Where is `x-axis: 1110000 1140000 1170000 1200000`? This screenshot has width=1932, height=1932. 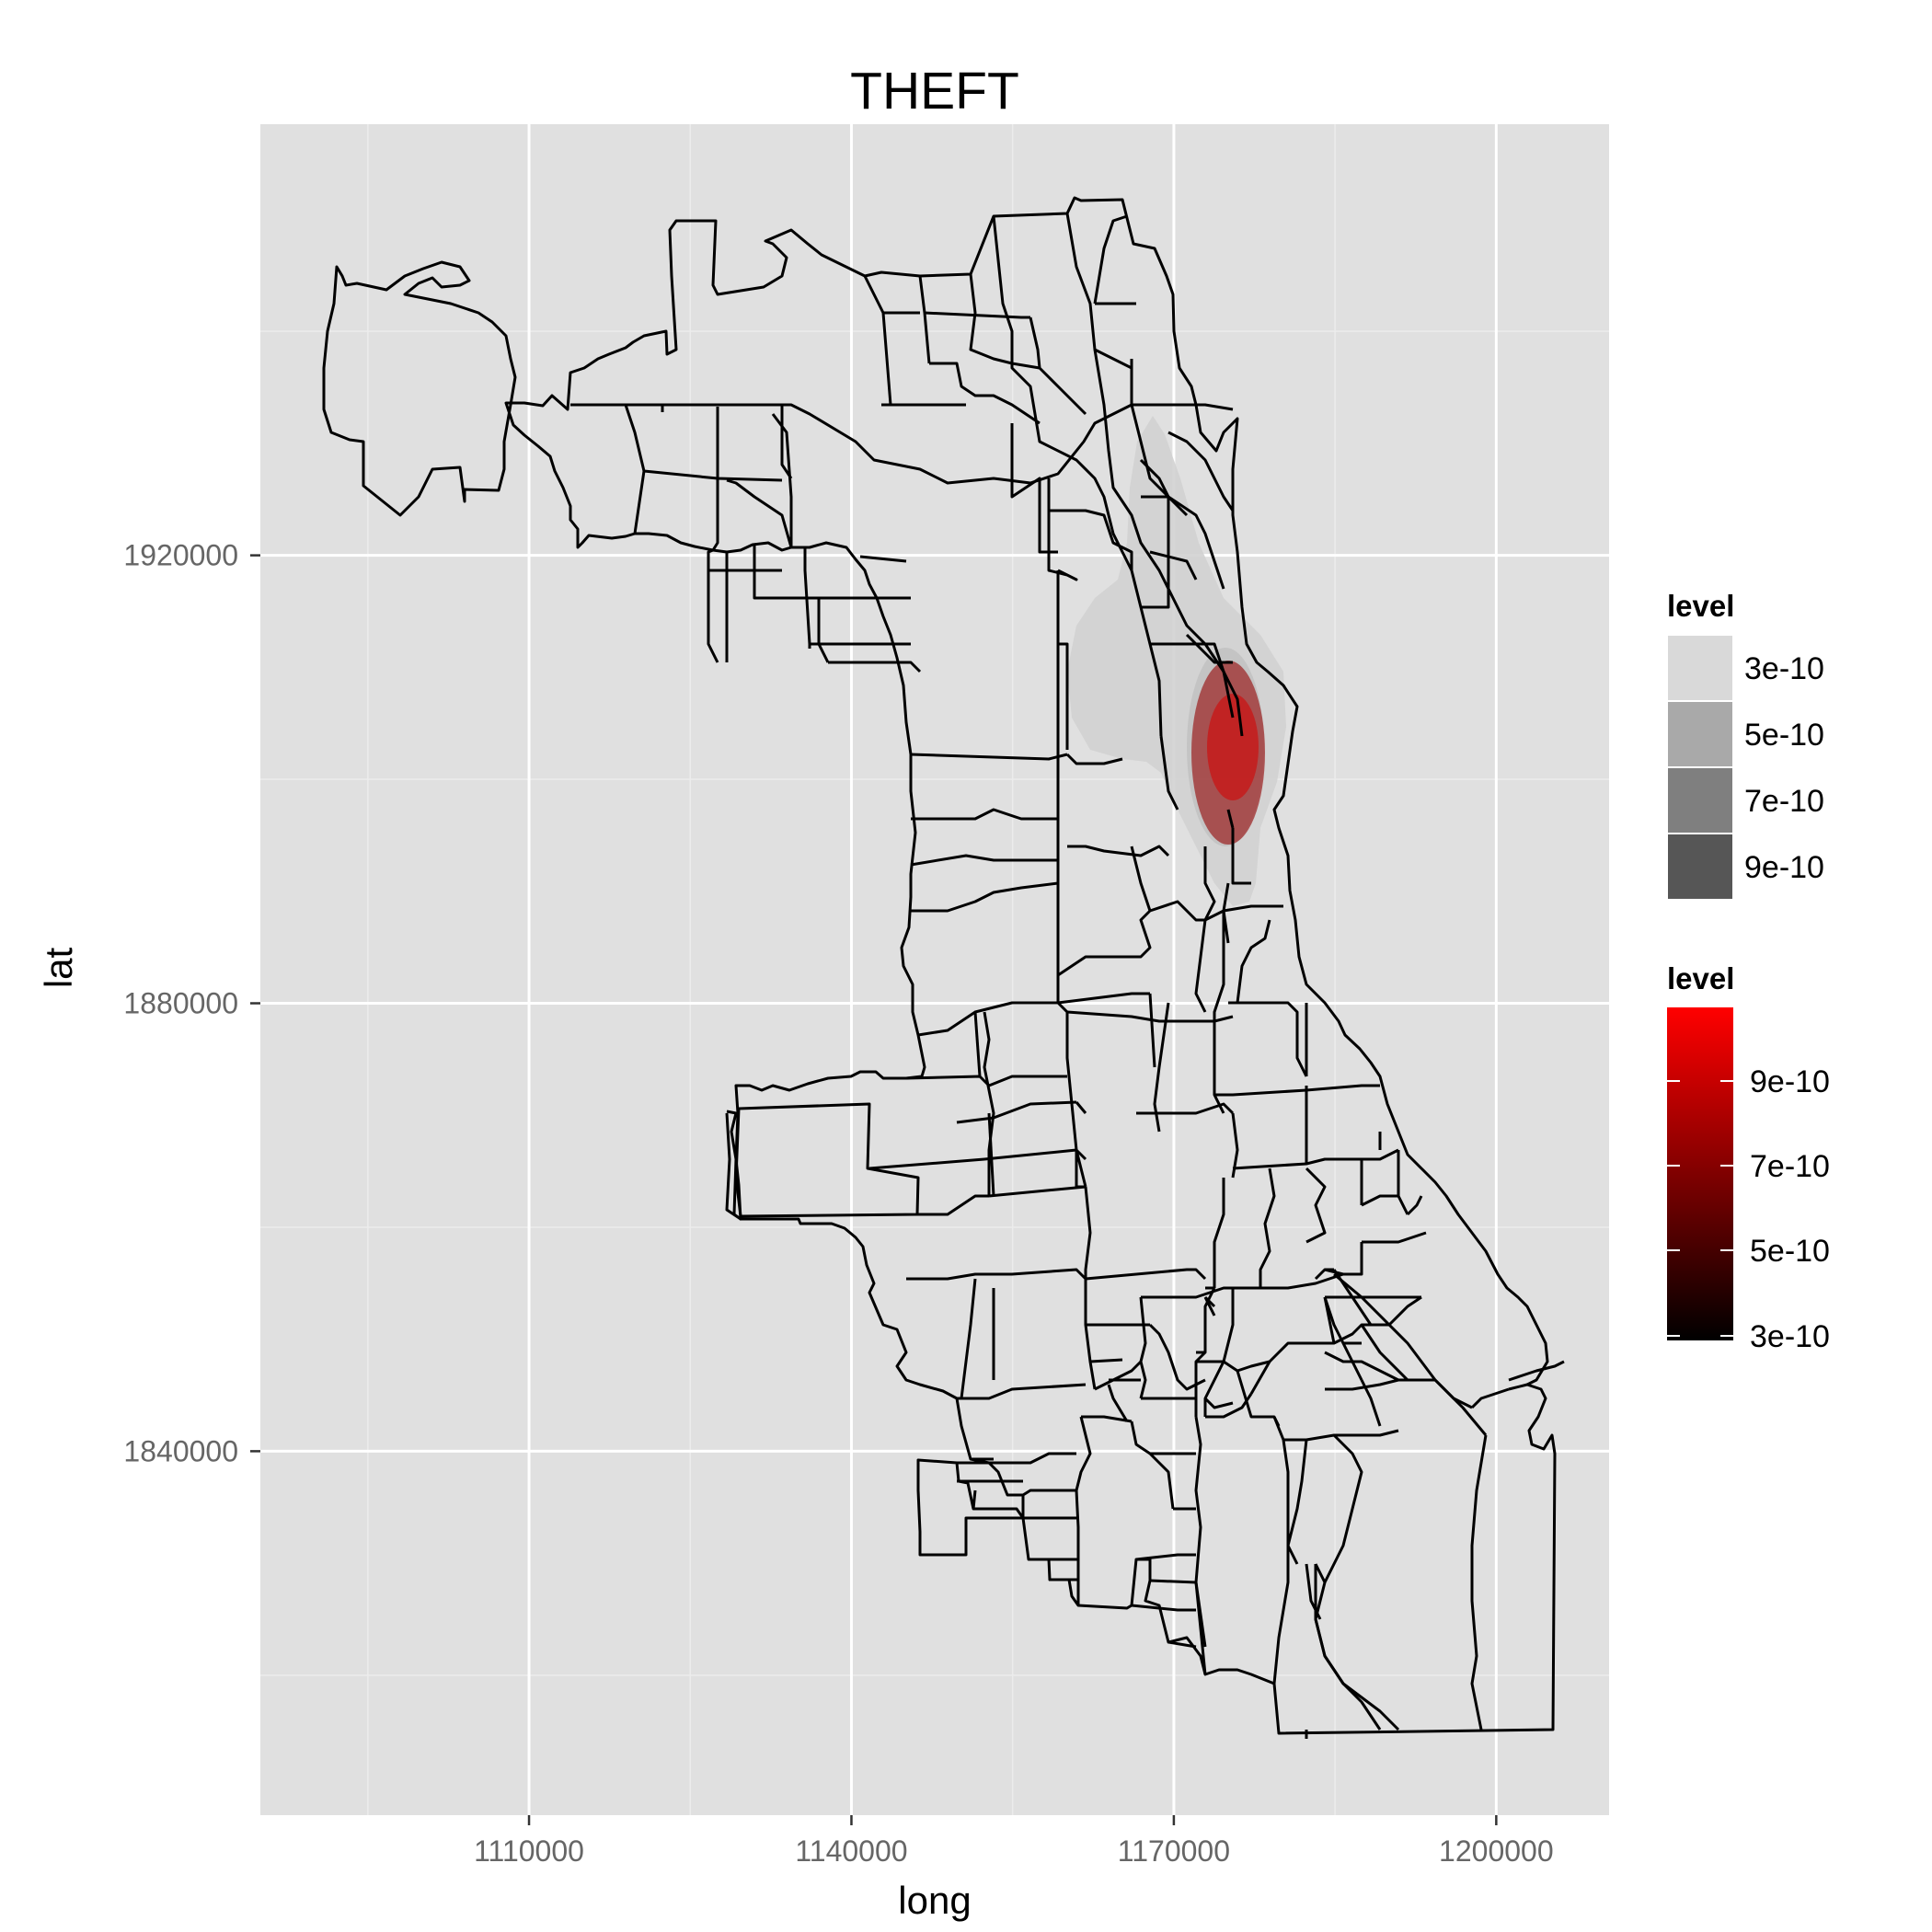
x-axis: 1110000 1140000 1170000 1200000 is located at coordinates (1014, 1841).